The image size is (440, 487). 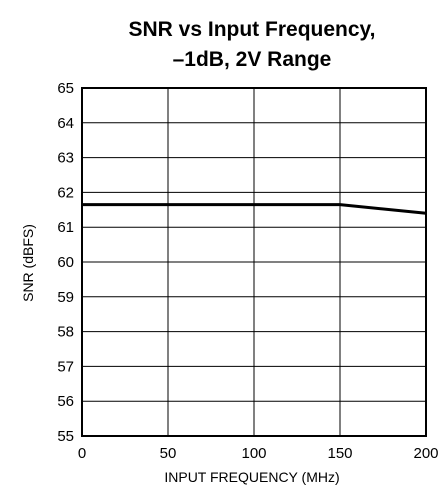 What do you see at coordinates (65, 332) in the screenshot?
I see `y-tick-label: 58` at bounding box center [65, 332].